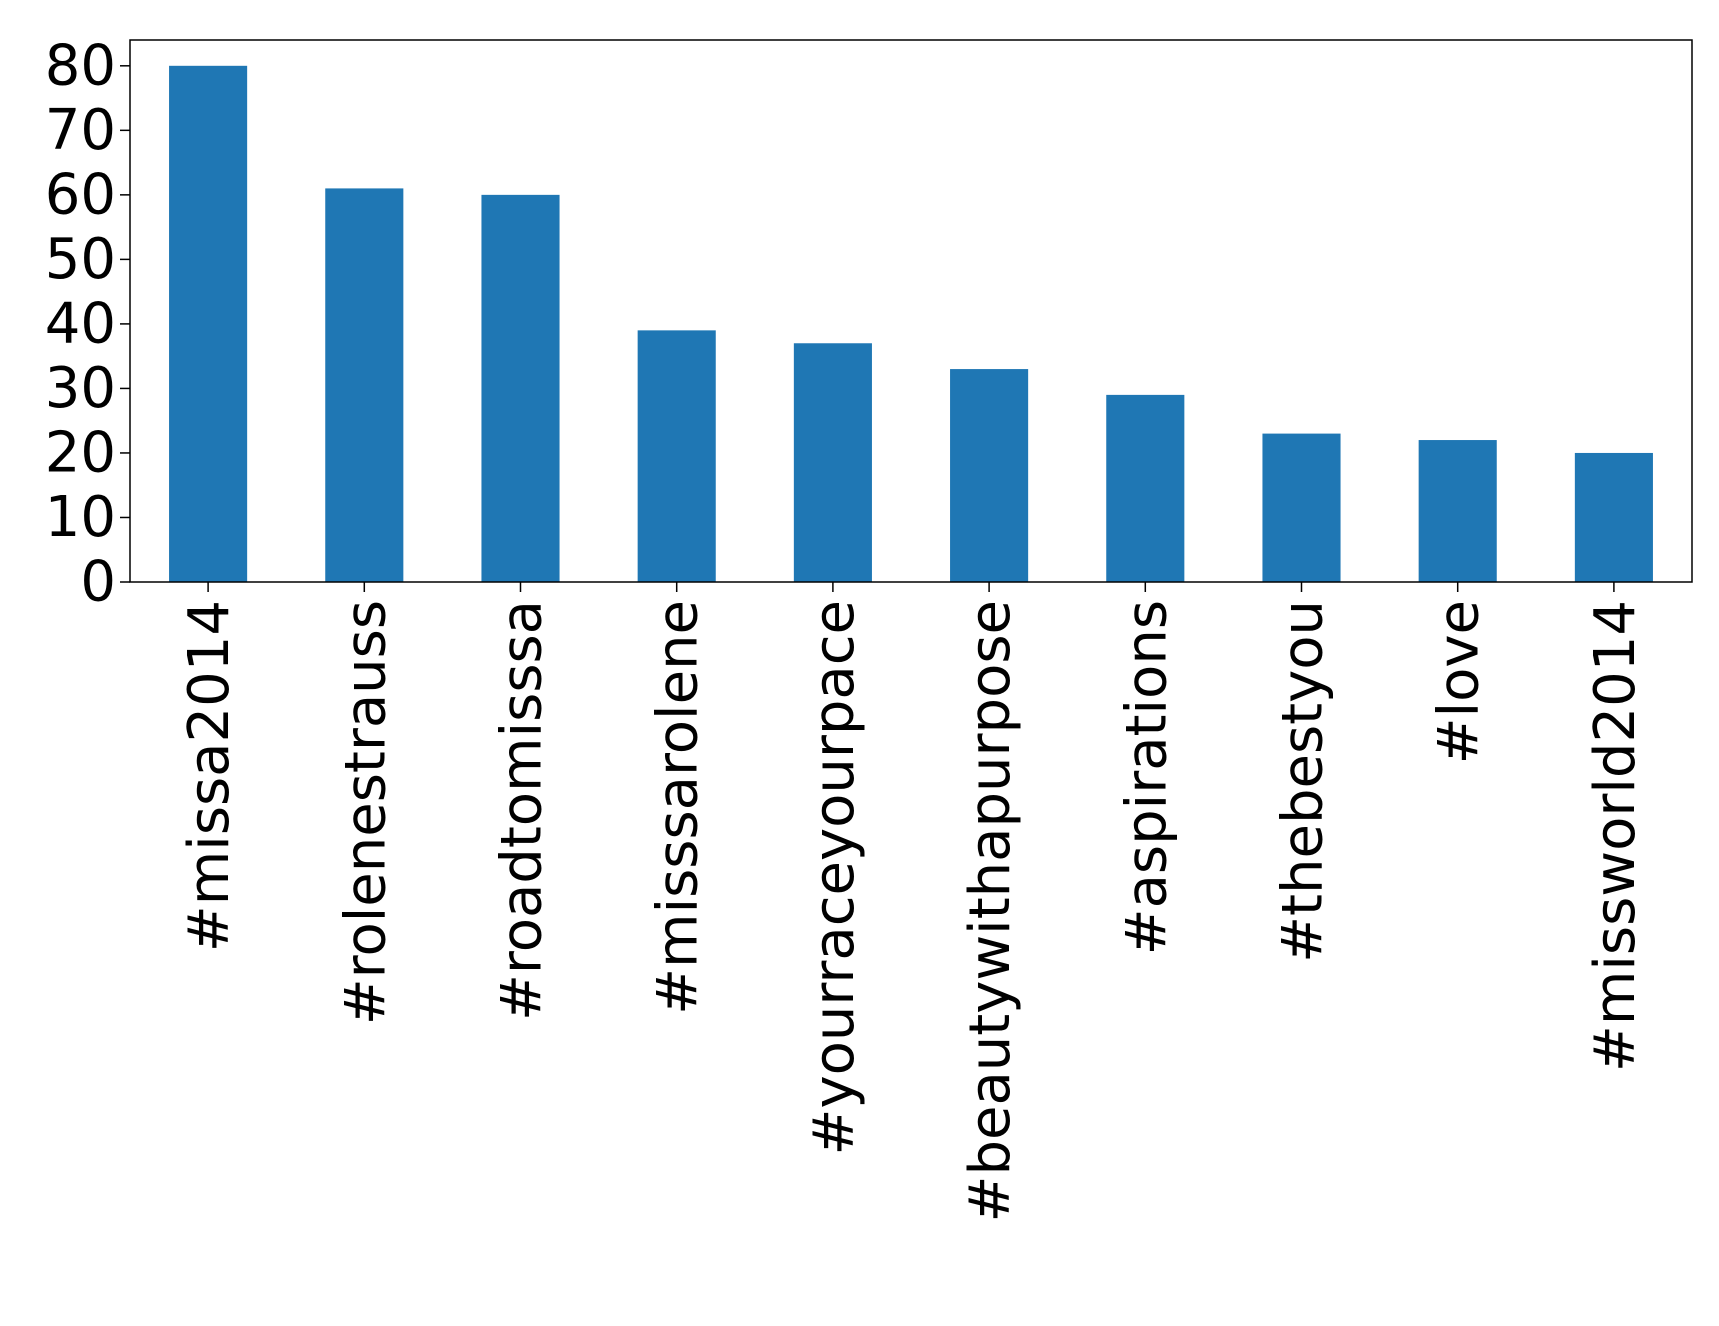  What do you see at coordinates (1146, 777) in the screenshot?
I see `x-tick-label: #aspirations` at bounding box center [1146, 777].